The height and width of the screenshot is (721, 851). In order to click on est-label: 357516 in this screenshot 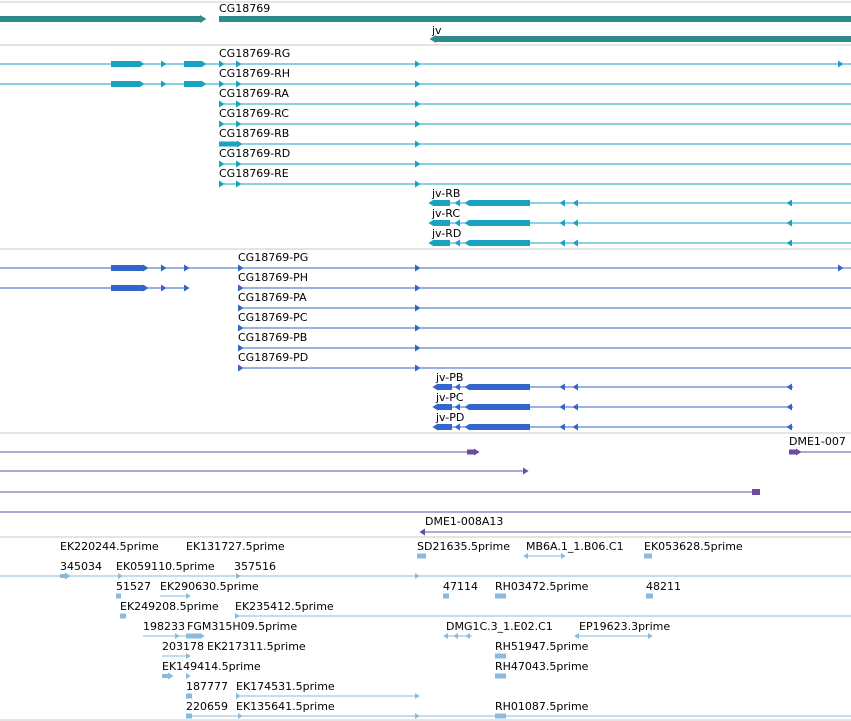, I will do `click(255, 566)`.